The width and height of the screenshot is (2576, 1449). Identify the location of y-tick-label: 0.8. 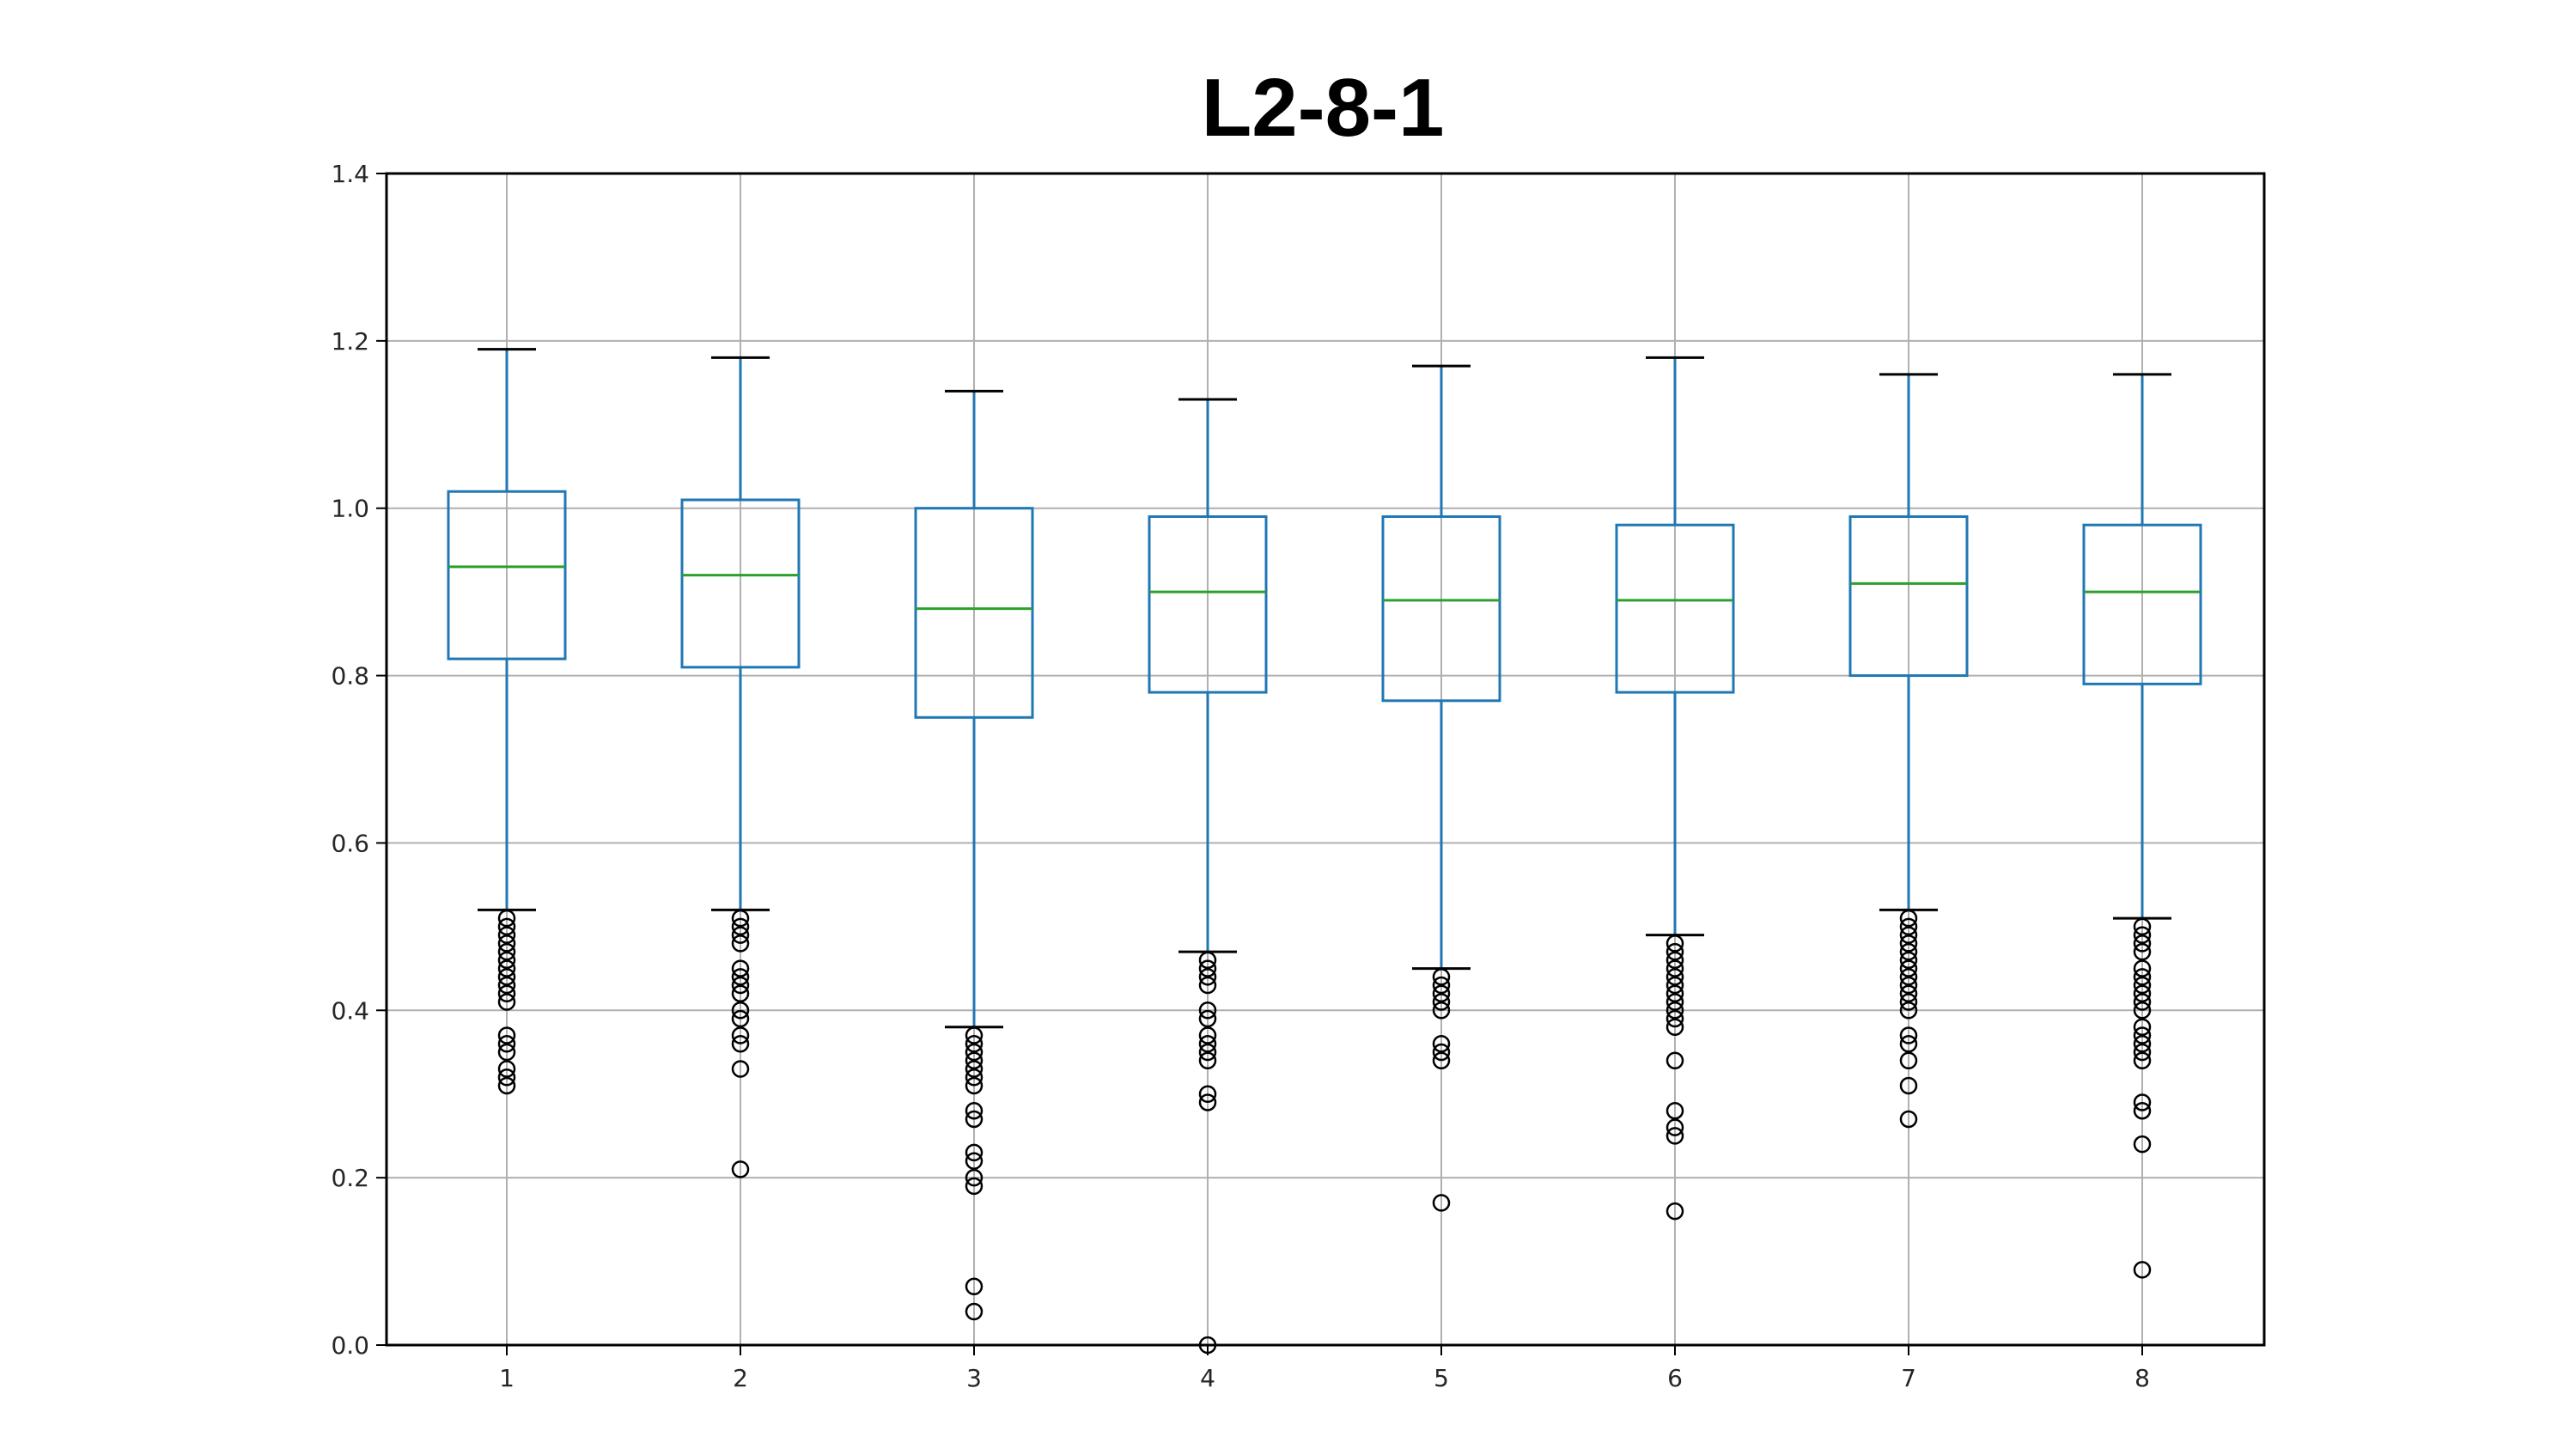
(350, 676).